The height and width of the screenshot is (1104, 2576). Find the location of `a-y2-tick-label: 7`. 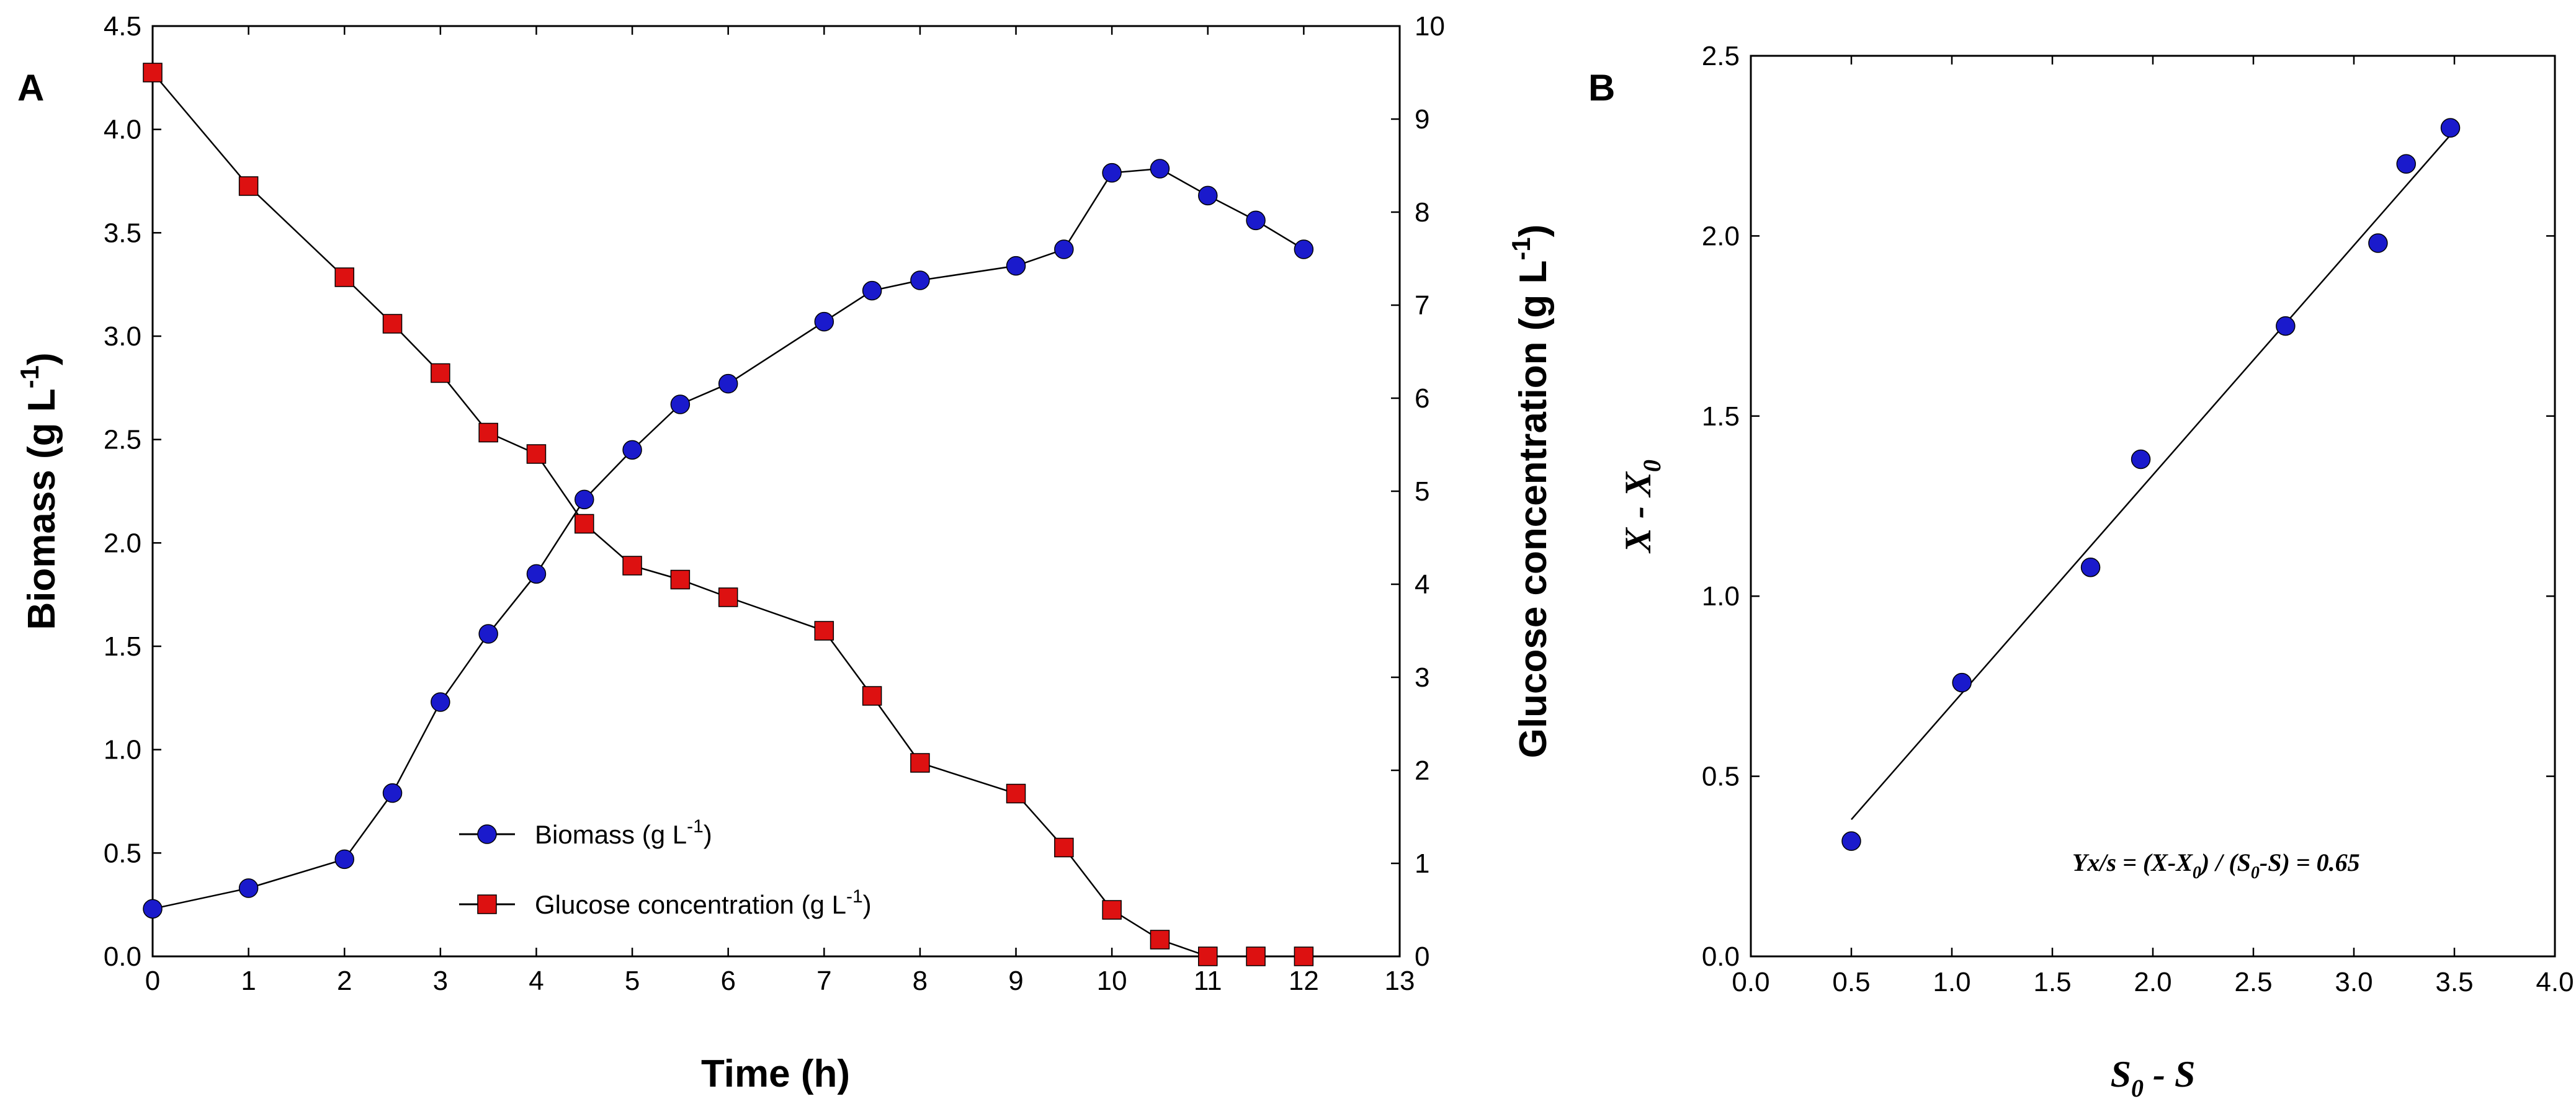

a-y2-tick-label: 7 is located at coordinates (1422, 305).